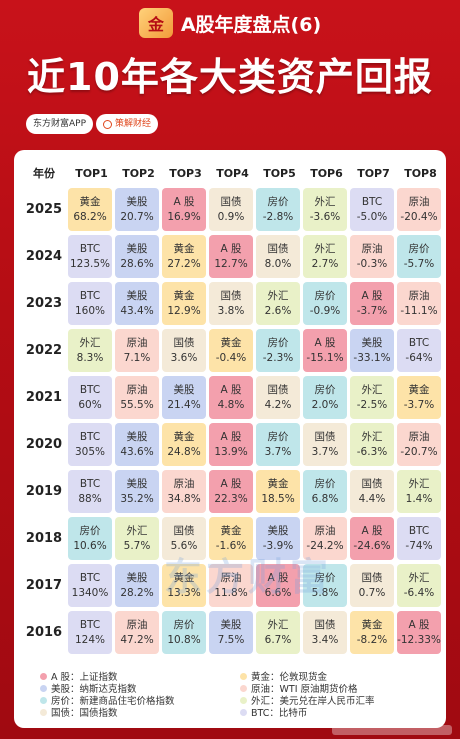  Describe the element at coordinates (127, 124) in the screenshot. I see `author-tag: 策解财经` at that location.